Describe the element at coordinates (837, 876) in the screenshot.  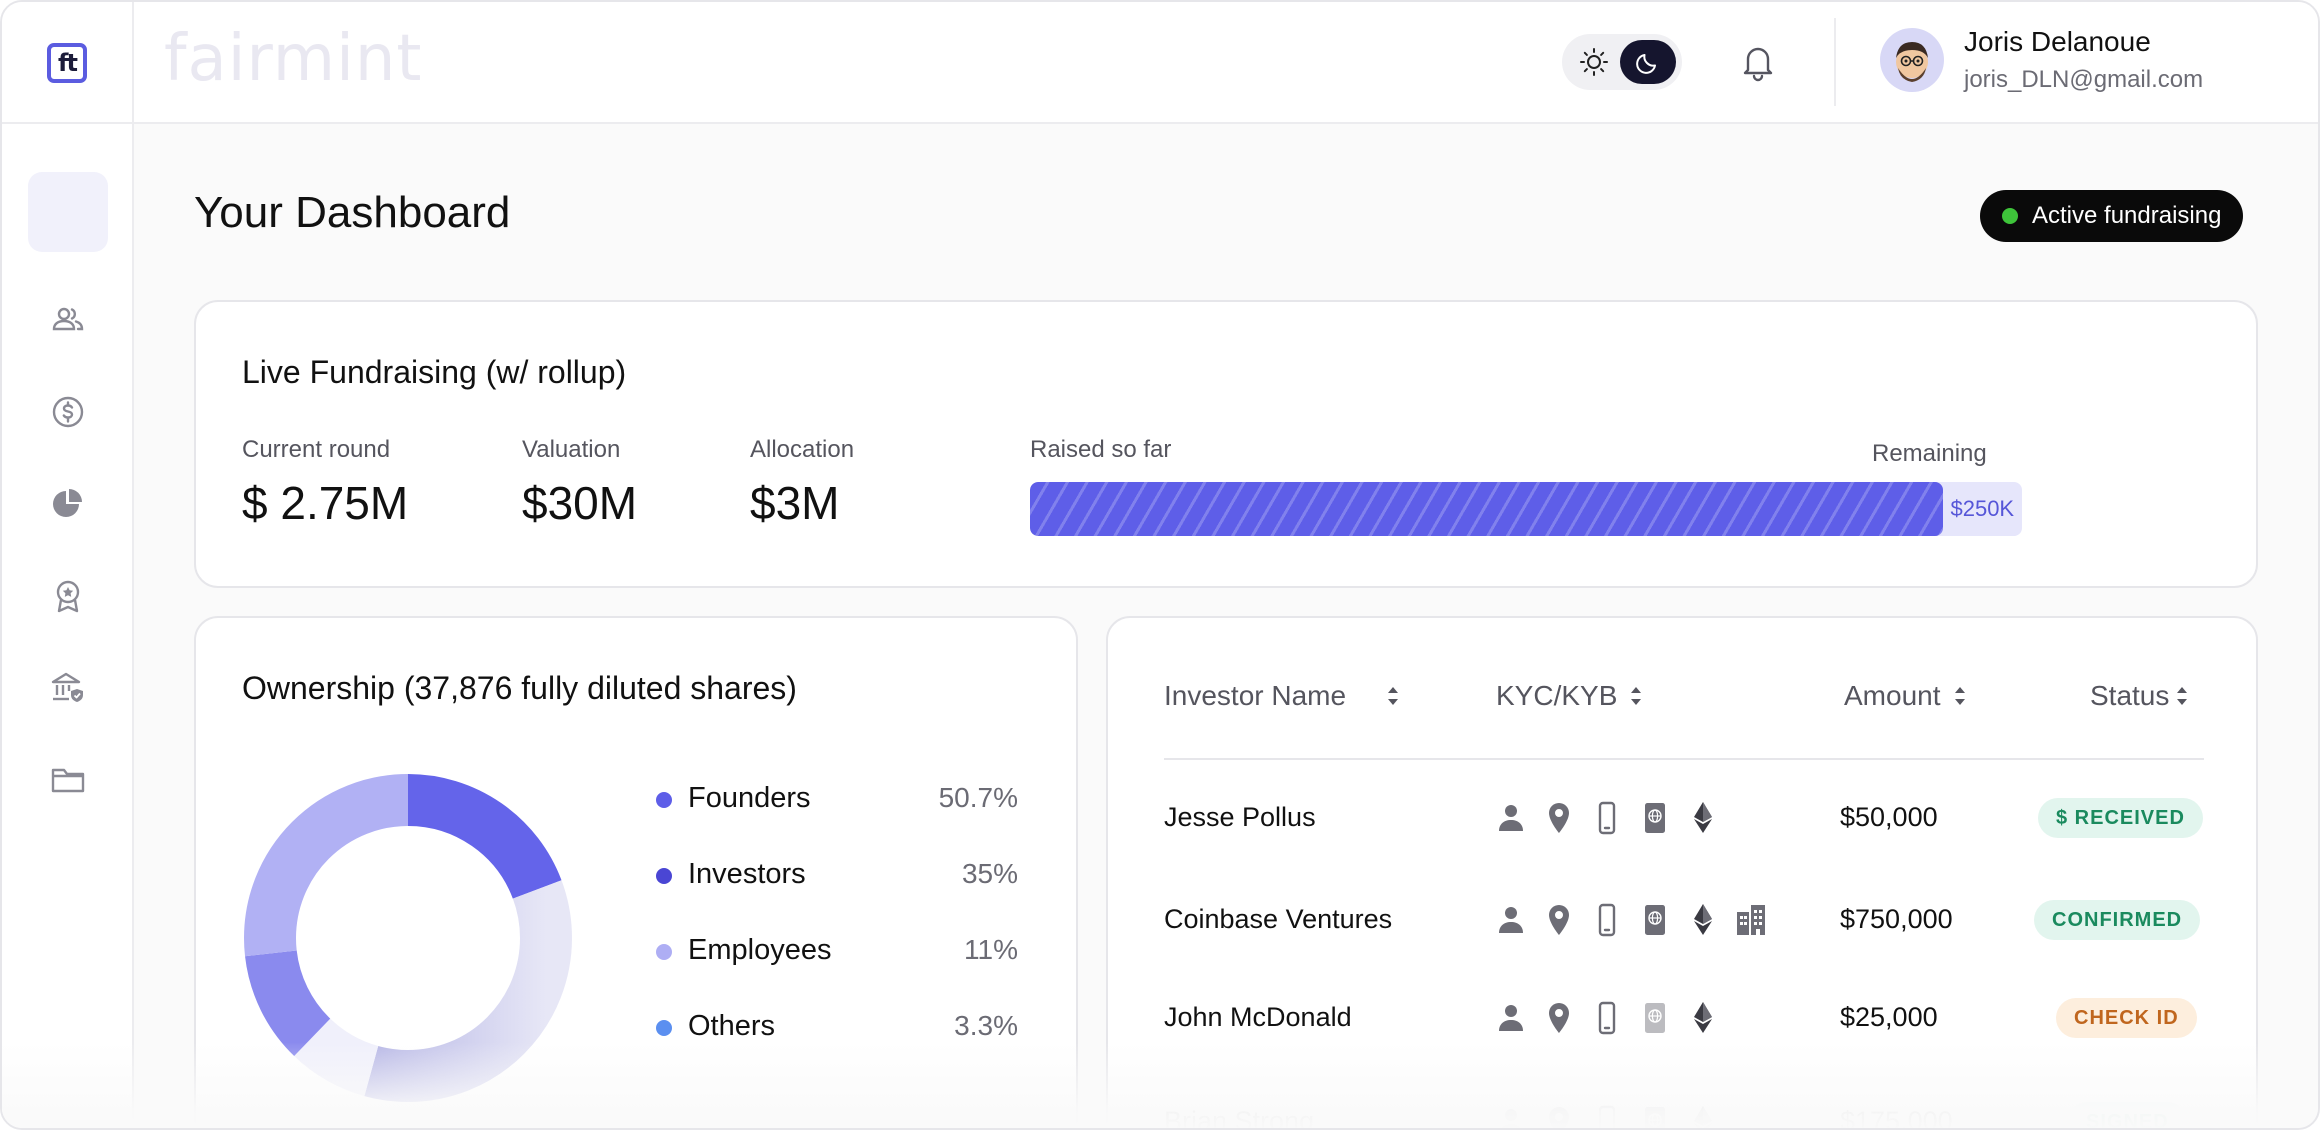
I see `legend-item-investors: Investors 35%` at that location.